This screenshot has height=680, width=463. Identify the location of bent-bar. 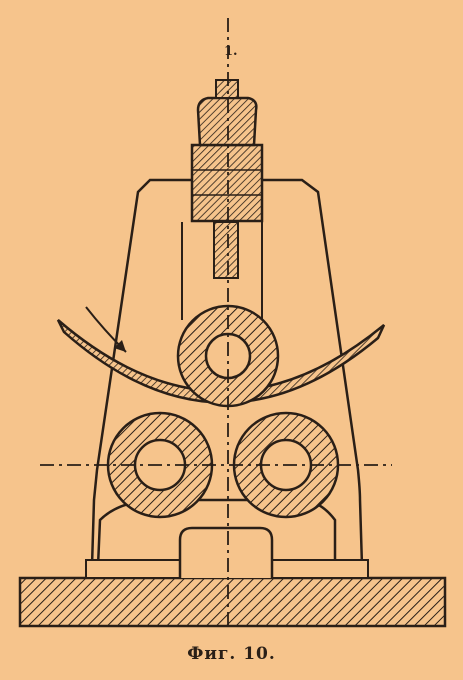
(221, 361).